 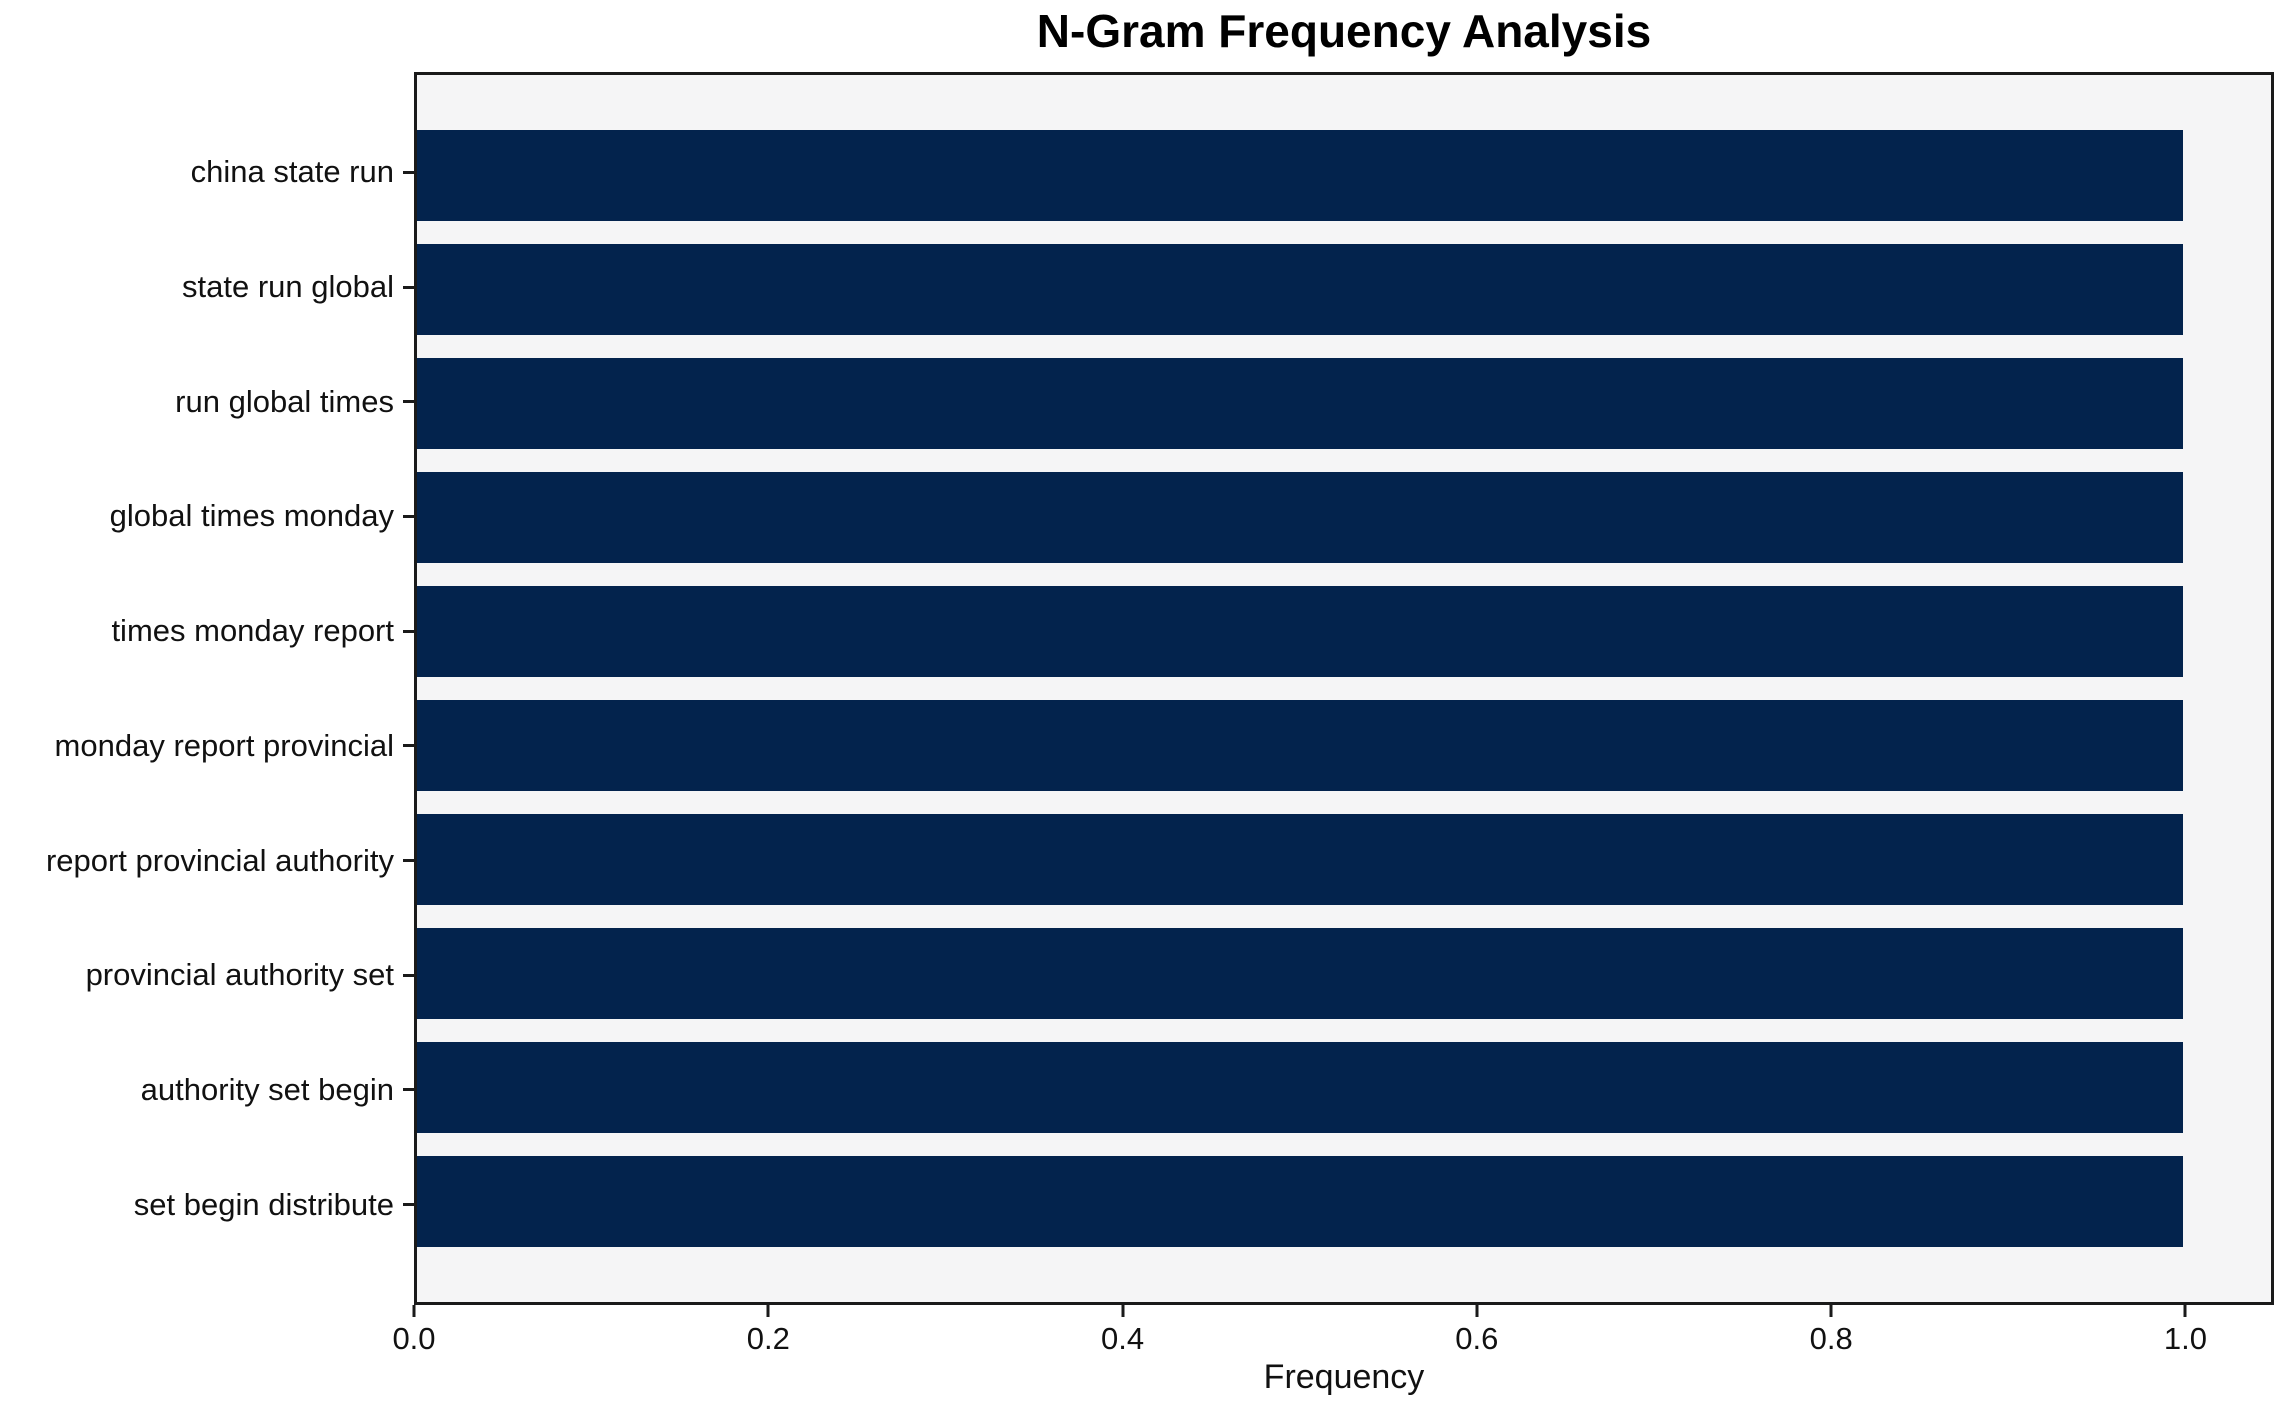 I want to click on x-tick-label: 0.8, so click(x=1831, y=1338).